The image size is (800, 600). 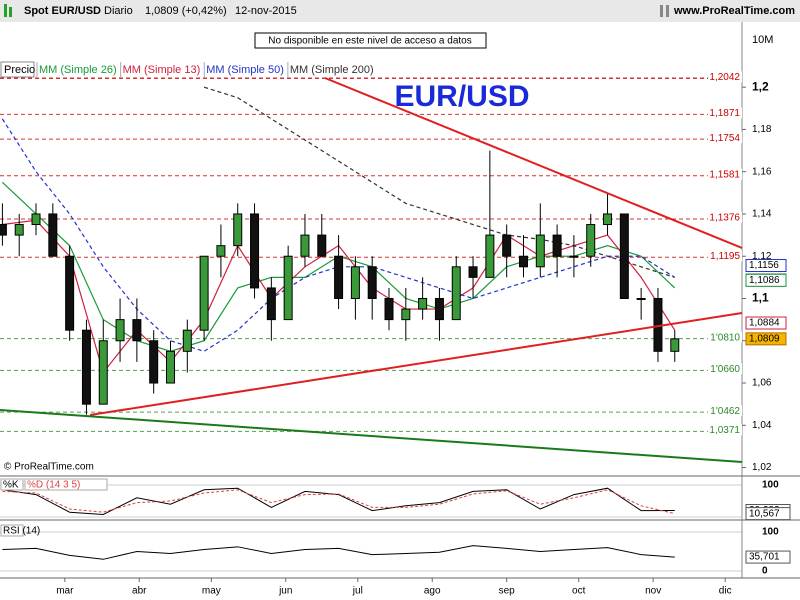 I want to click on y-tick-label: 1,2, so click(x=760, y=86).